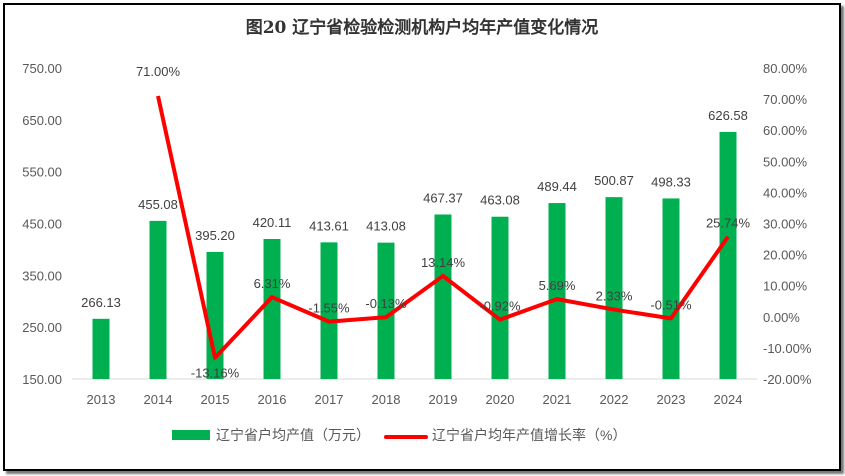 The width and height of the screenshot is (845, 476). What do you see at coordinates (42, 68) in the screenshot?
I see `left-axis-tick: 750.00` at bounding box center [42, 68].